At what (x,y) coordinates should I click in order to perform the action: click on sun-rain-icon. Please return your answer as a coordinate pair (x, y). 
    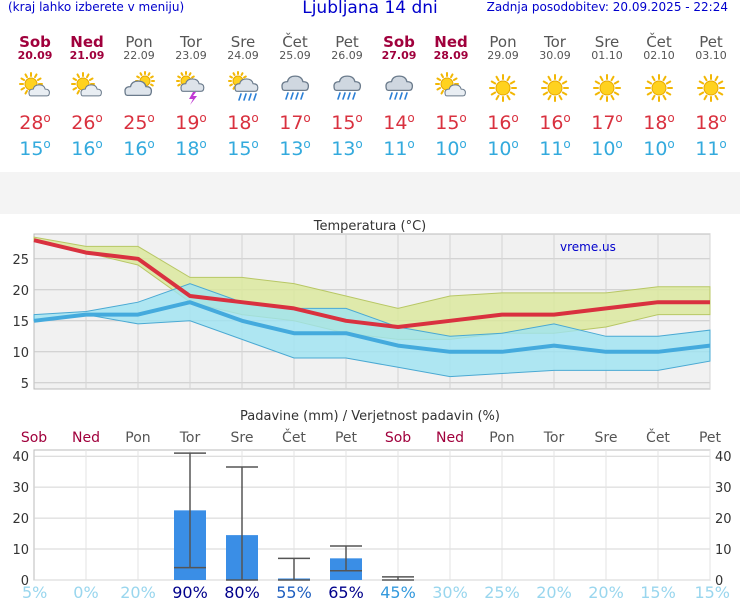
    Looking at the image, I should click on (243, 88).